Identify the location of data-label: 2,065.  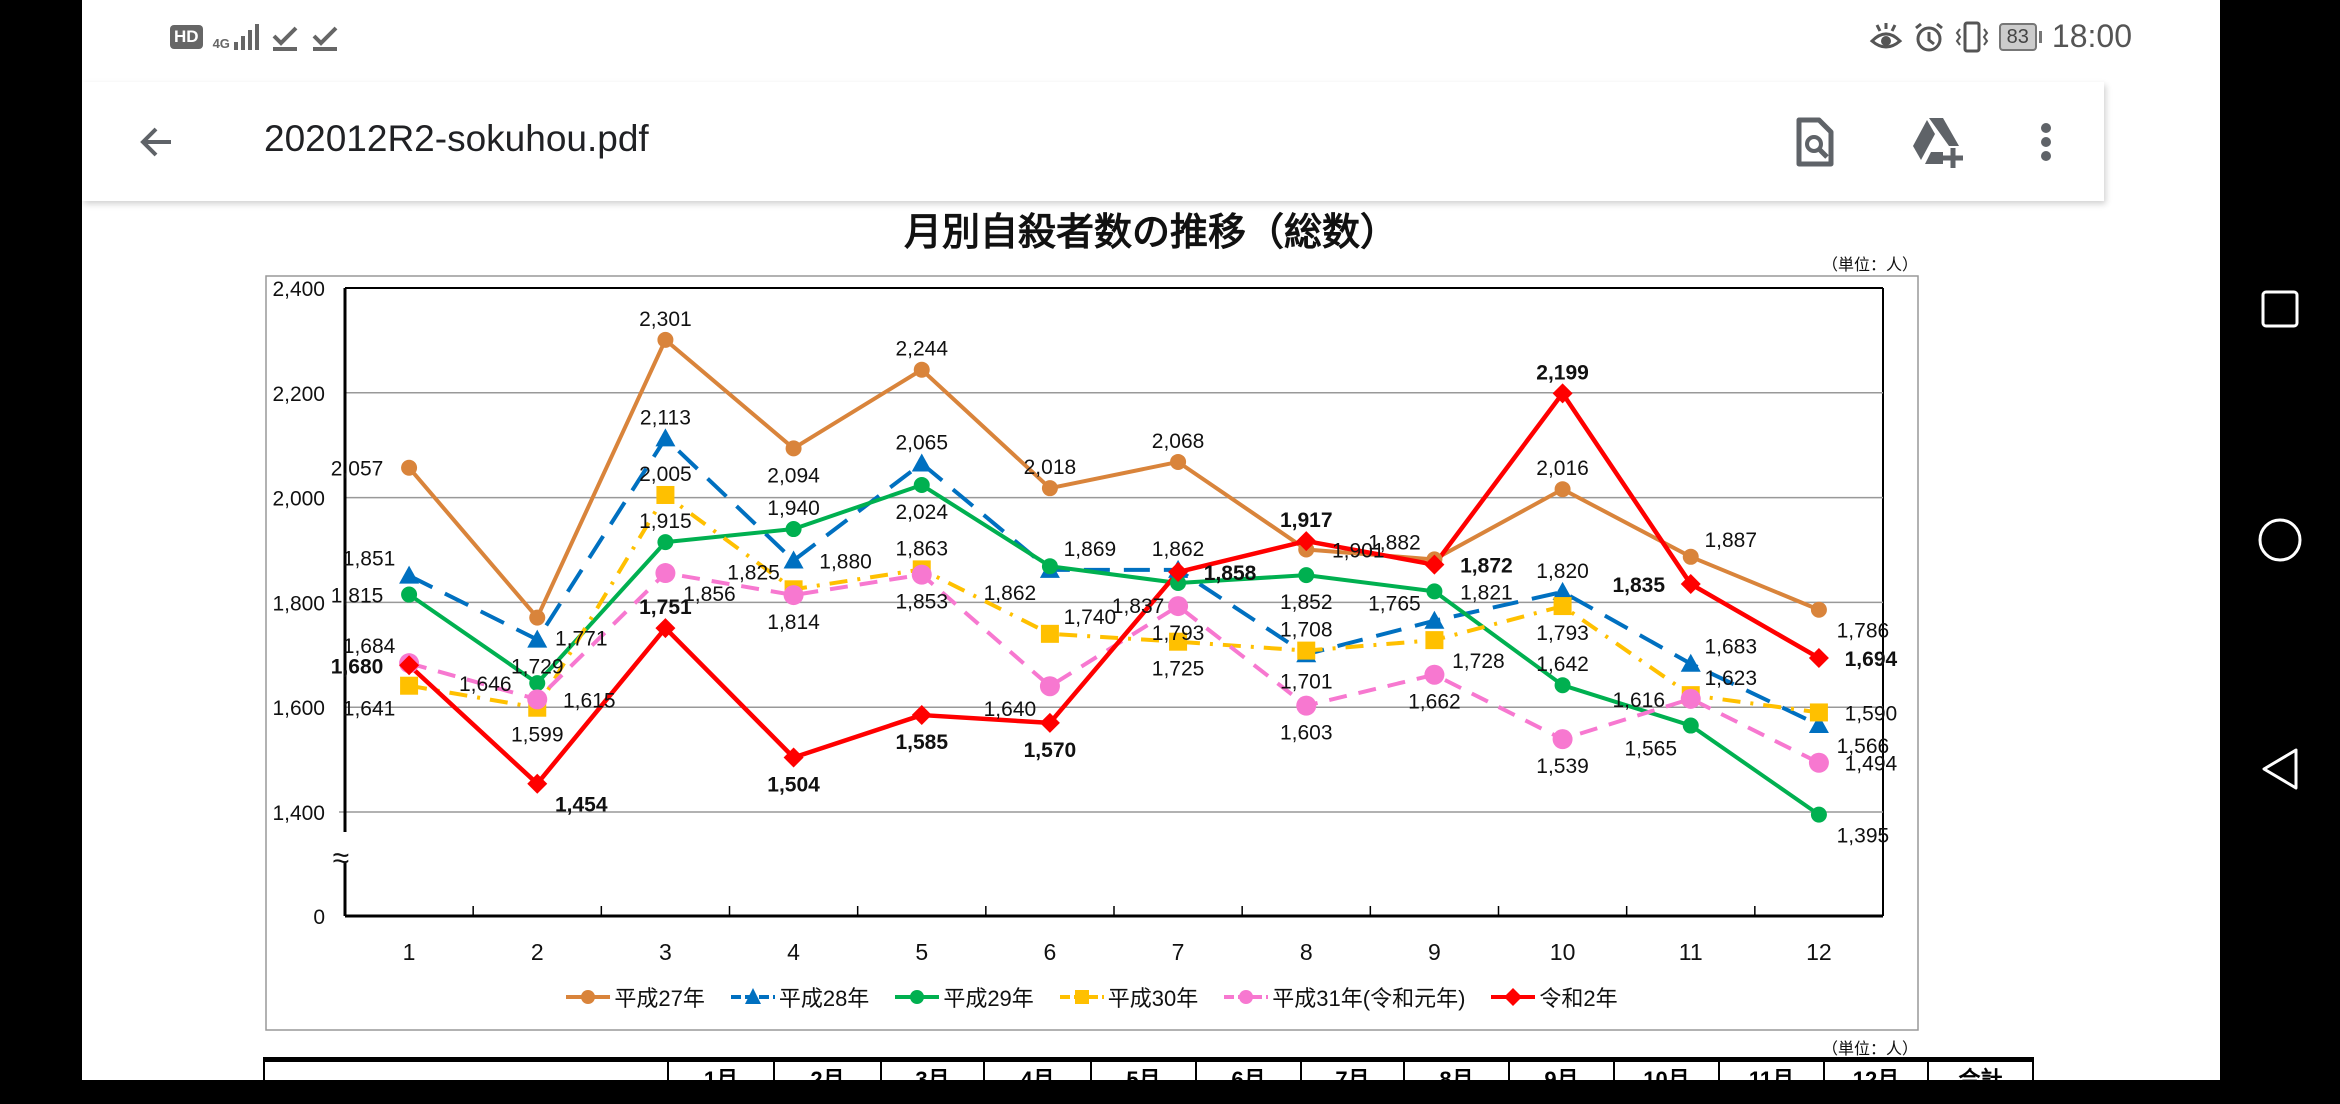
(921, 443).